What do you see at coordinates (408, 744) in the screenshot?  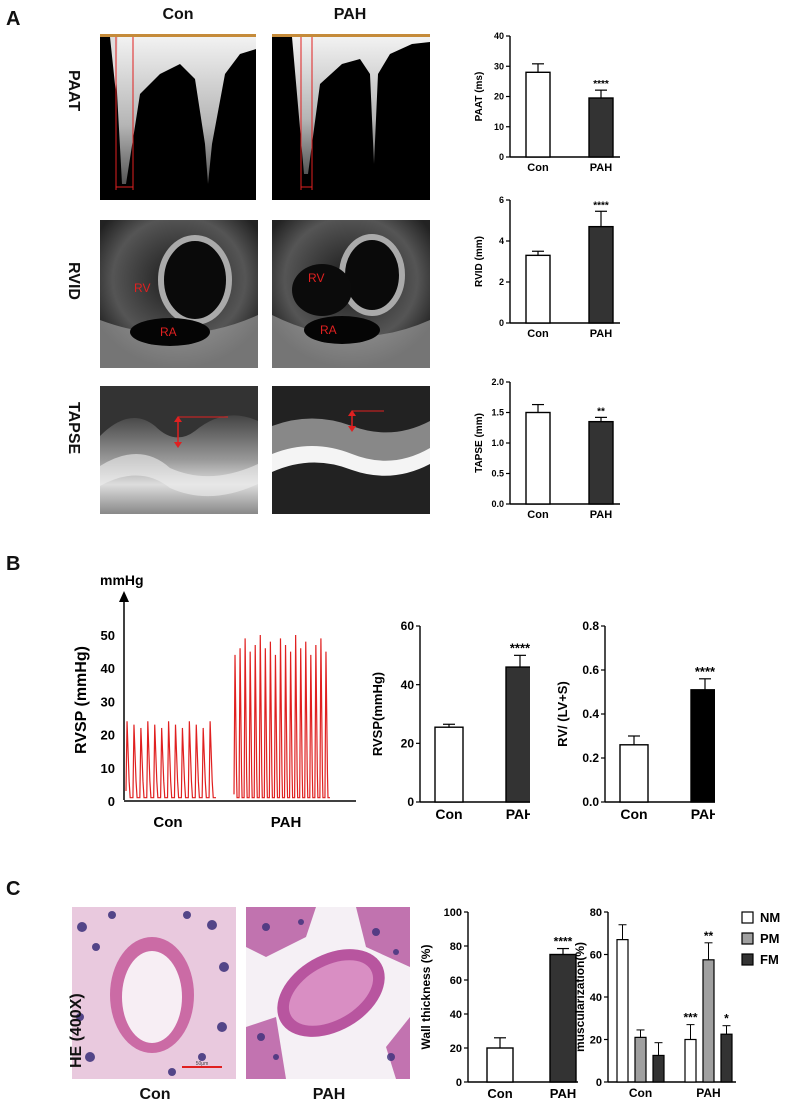 I see `rvsp-y-tick-label: 20` at bounding box center [408, 744].